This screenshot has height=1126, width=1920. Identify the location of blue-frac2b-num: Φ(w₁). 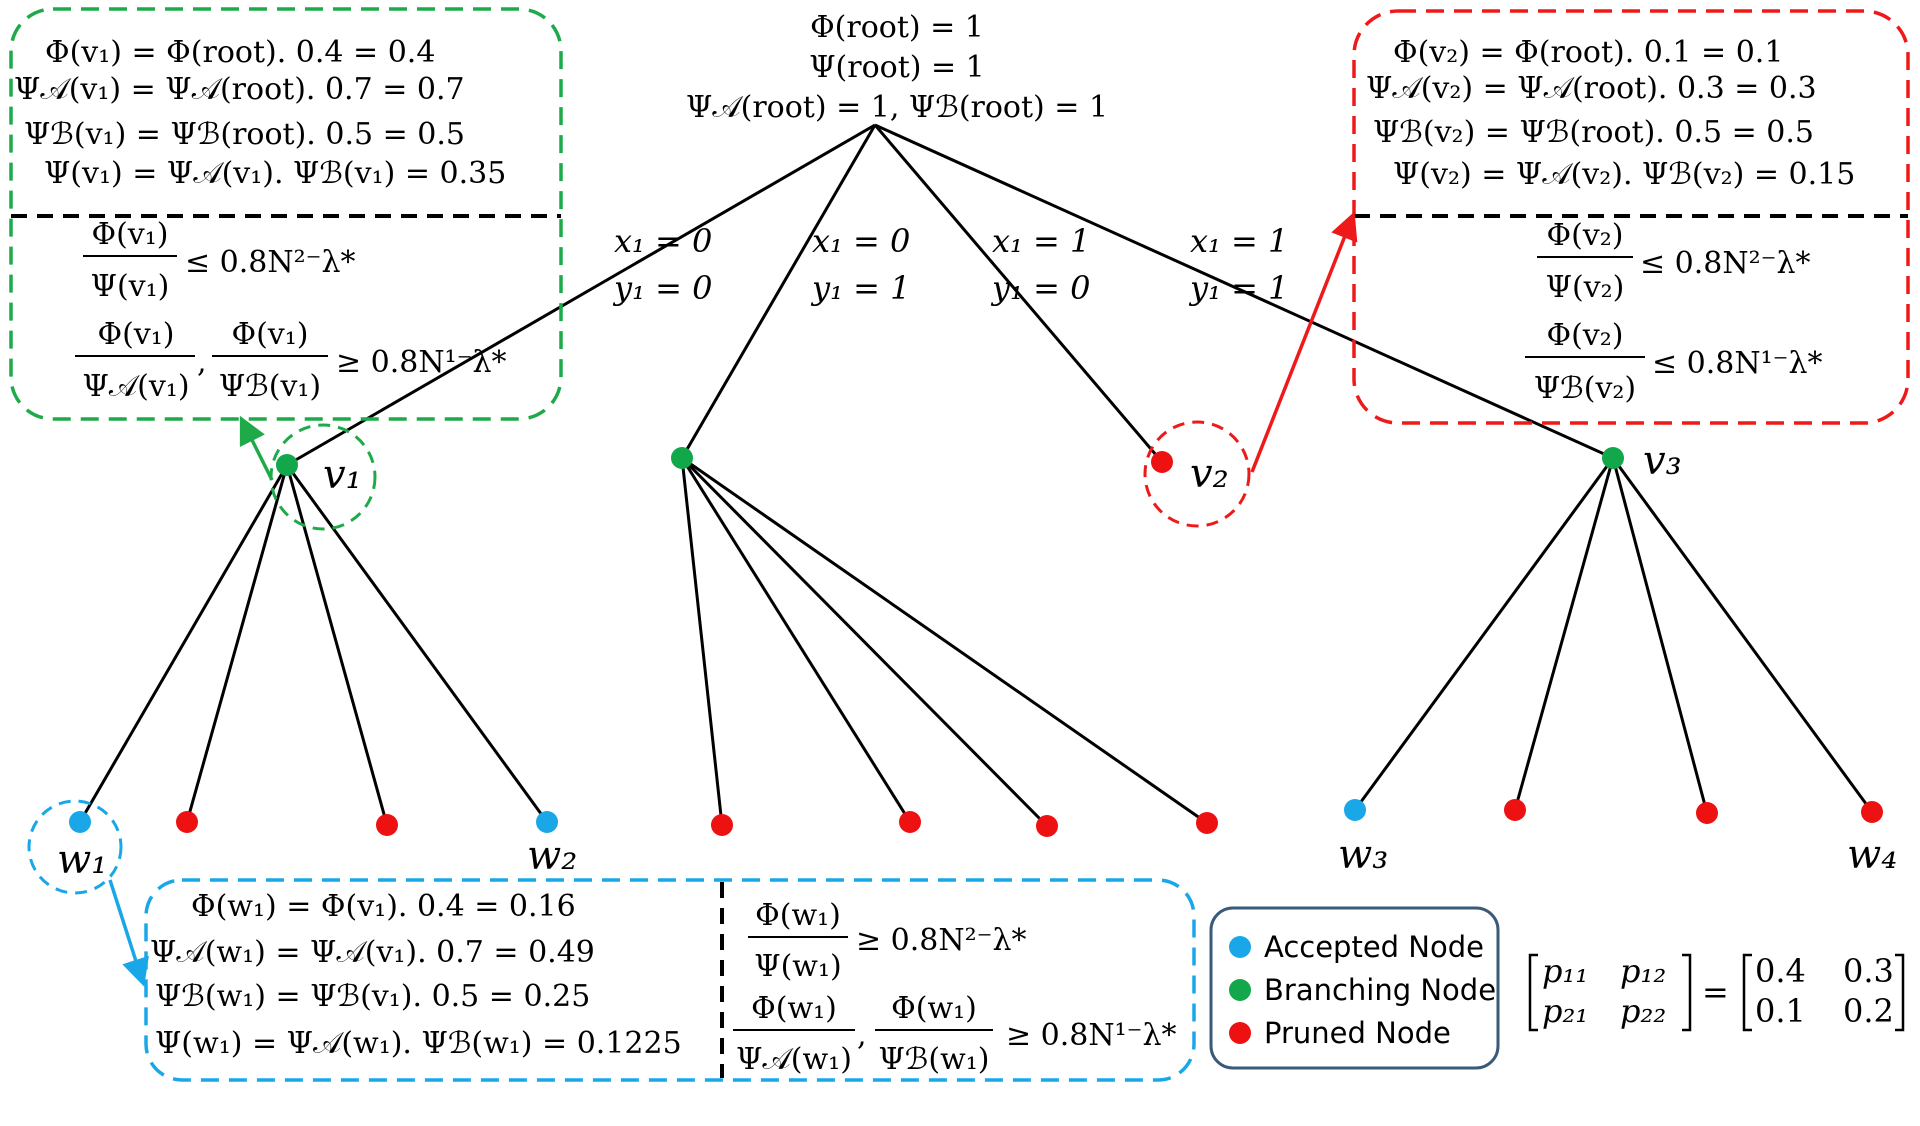
(934, 1008).